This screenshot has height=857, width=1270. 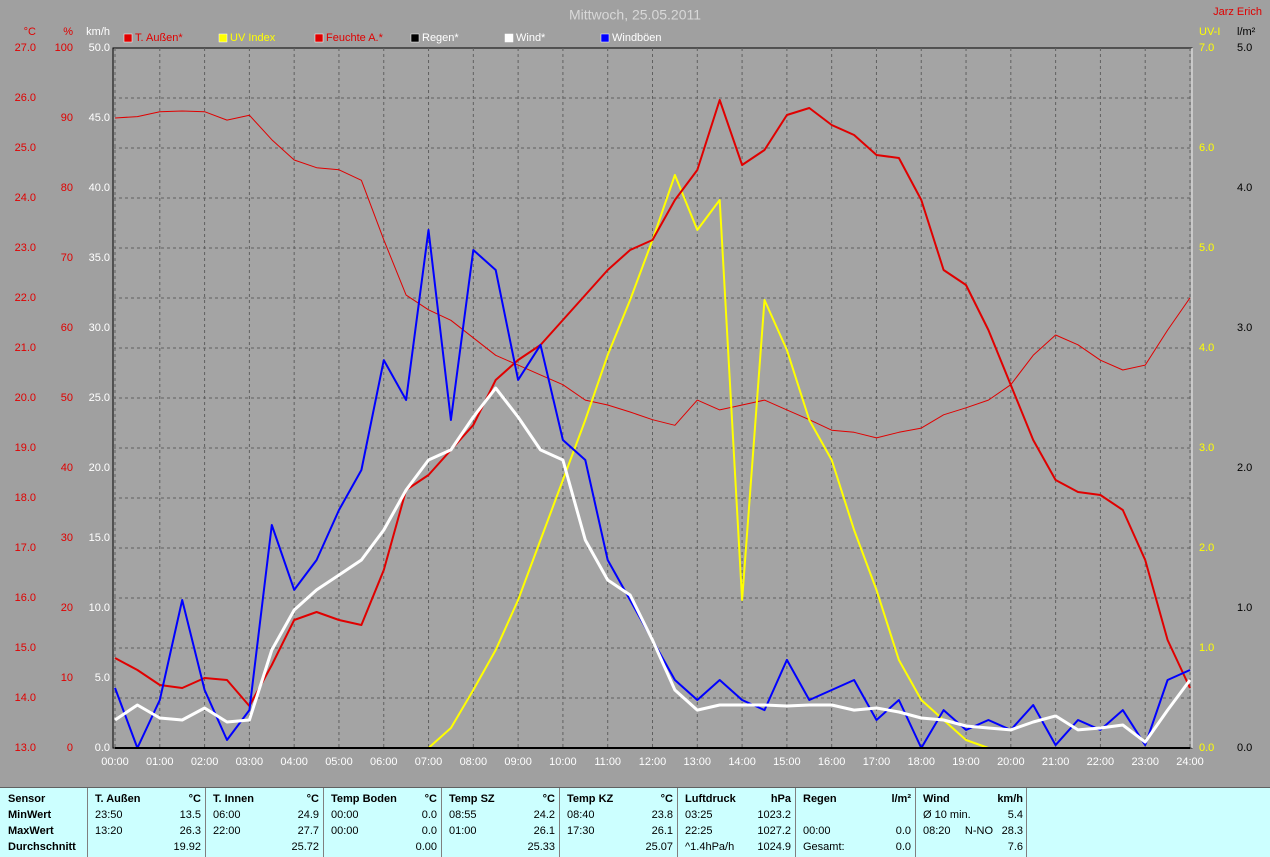 What do you see at coordinates (67, 398) in the screenshot?
I see `y-tick-label: 50` at bounding box center [67, 398].